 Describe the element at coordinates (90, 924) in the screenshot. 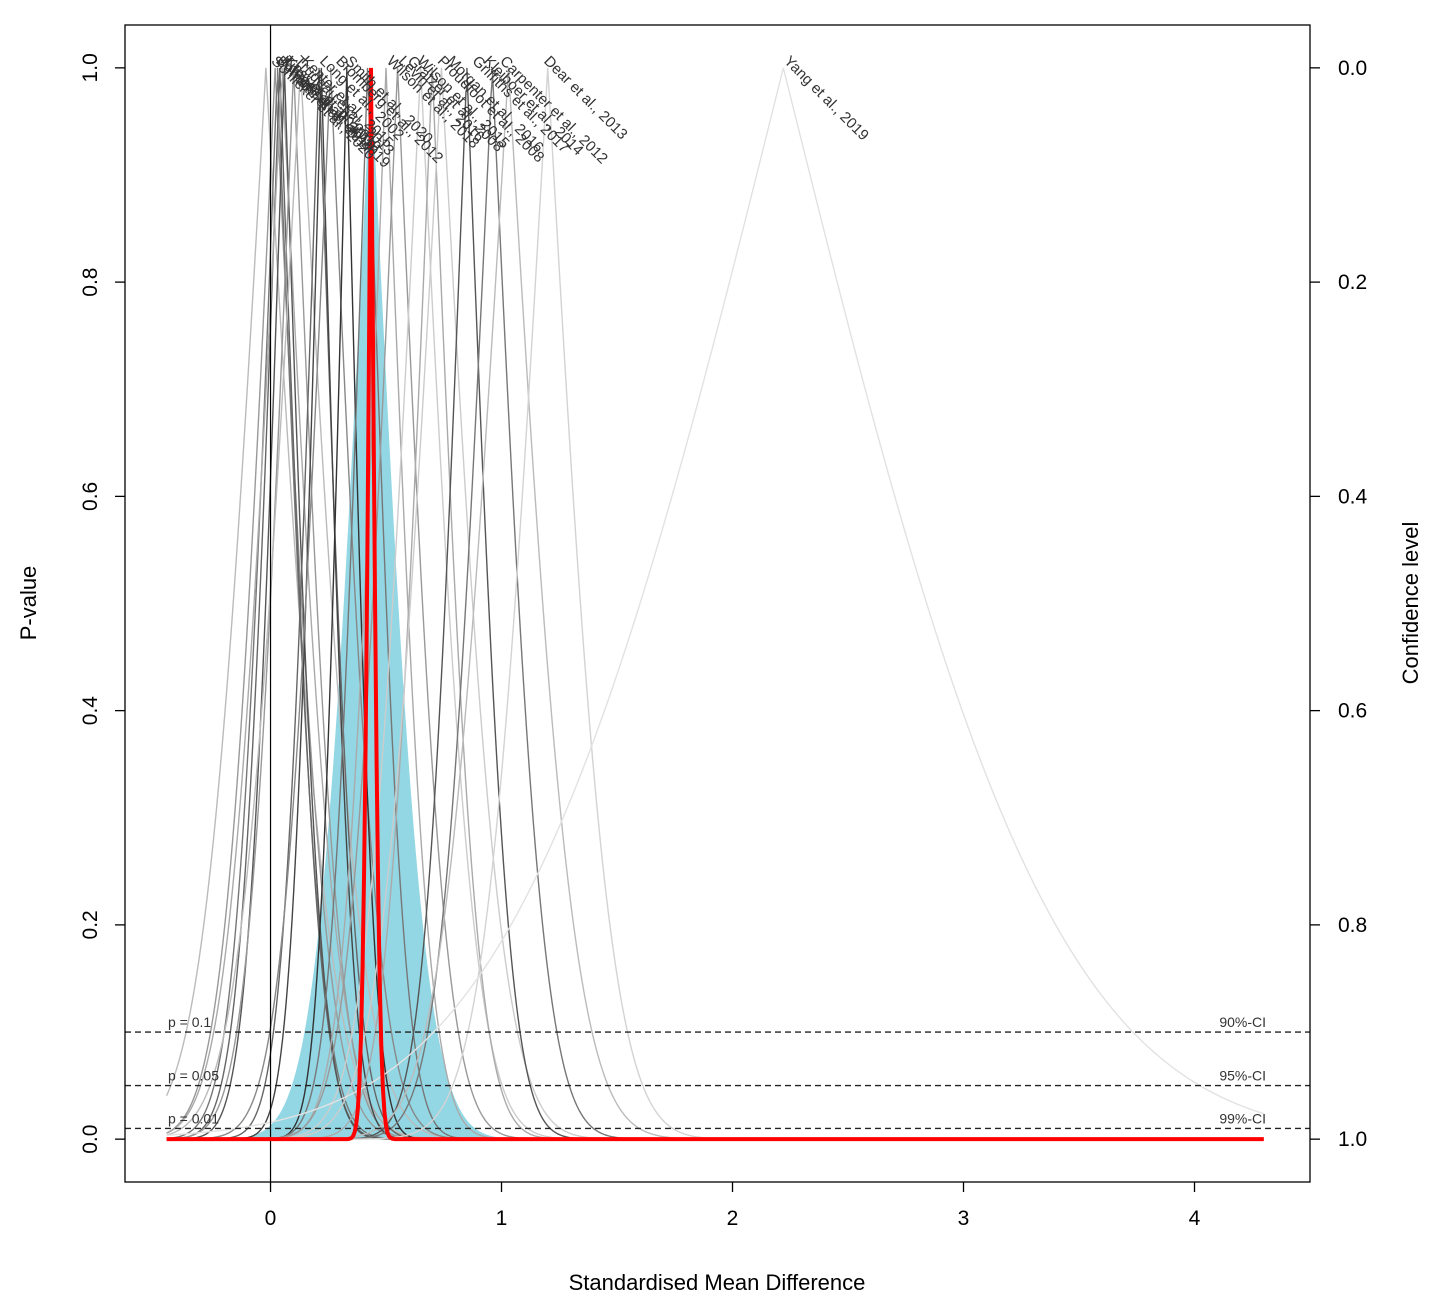

I see `y-tick-label-1: 0.2` at that location.